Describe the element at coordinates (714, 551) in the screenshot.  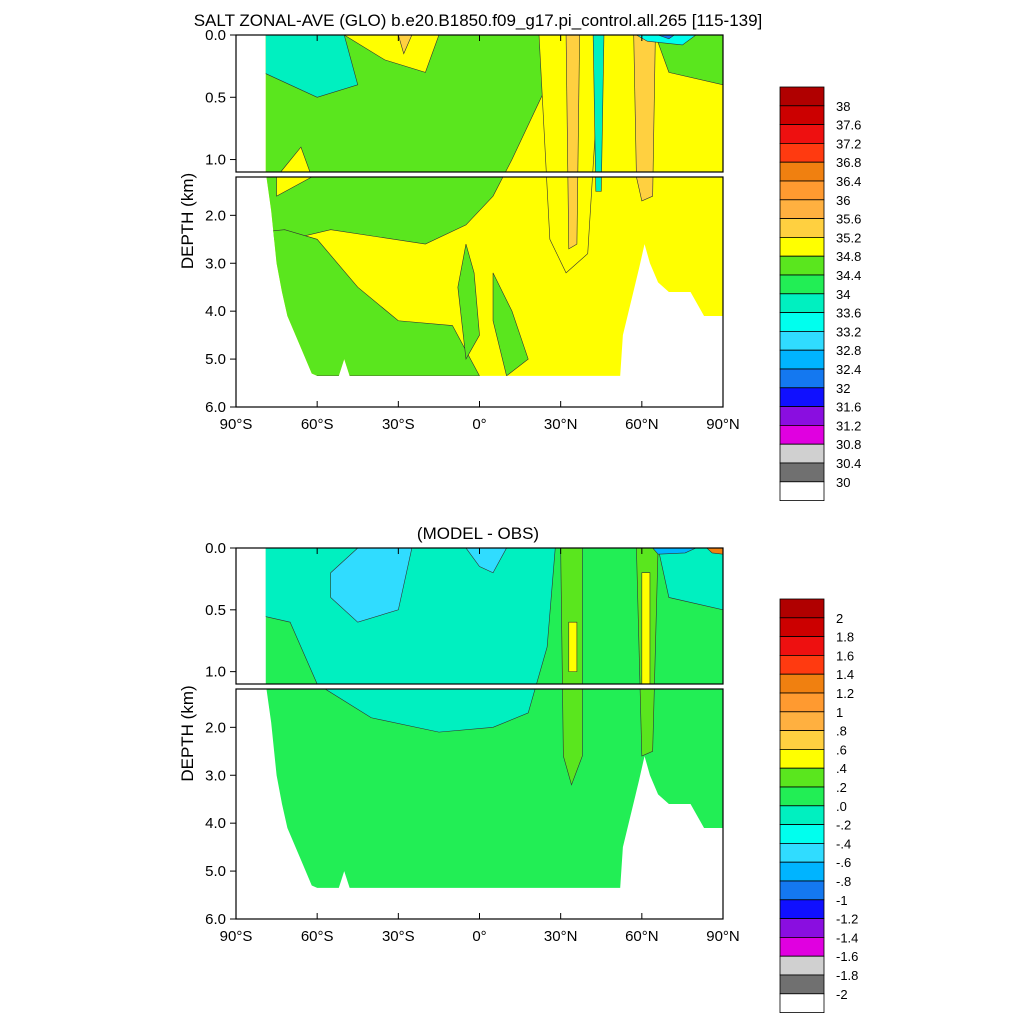
I see `region-arctic-salty-anom` at that location.